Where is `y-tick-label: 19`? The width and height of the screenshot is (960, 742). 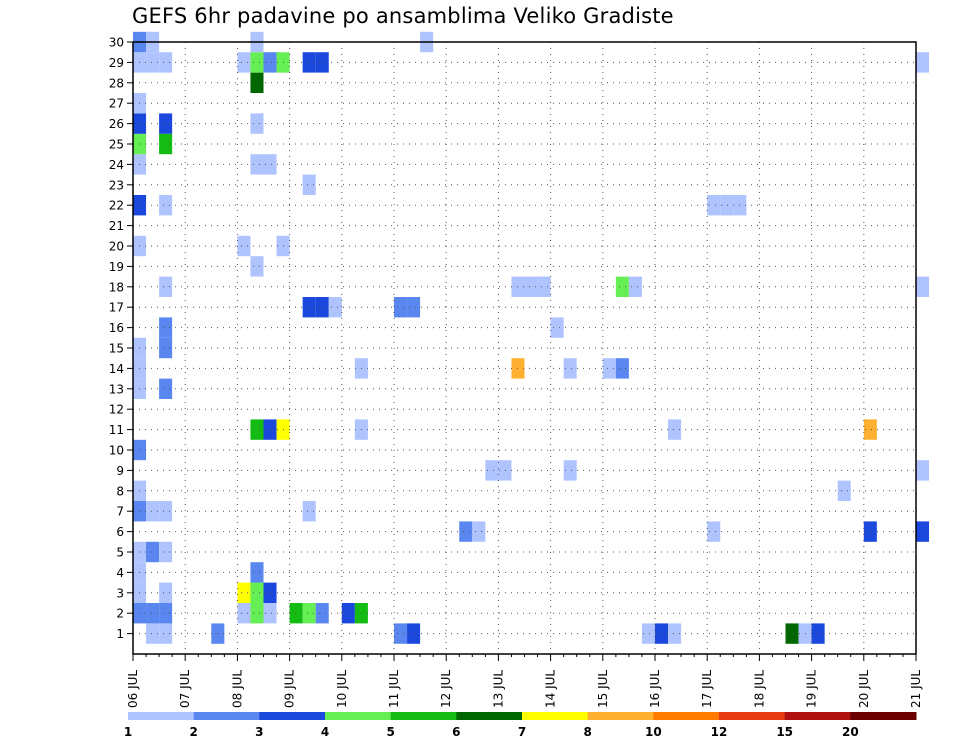 y-tick-label: 19 is located at coordinates (116, 267).